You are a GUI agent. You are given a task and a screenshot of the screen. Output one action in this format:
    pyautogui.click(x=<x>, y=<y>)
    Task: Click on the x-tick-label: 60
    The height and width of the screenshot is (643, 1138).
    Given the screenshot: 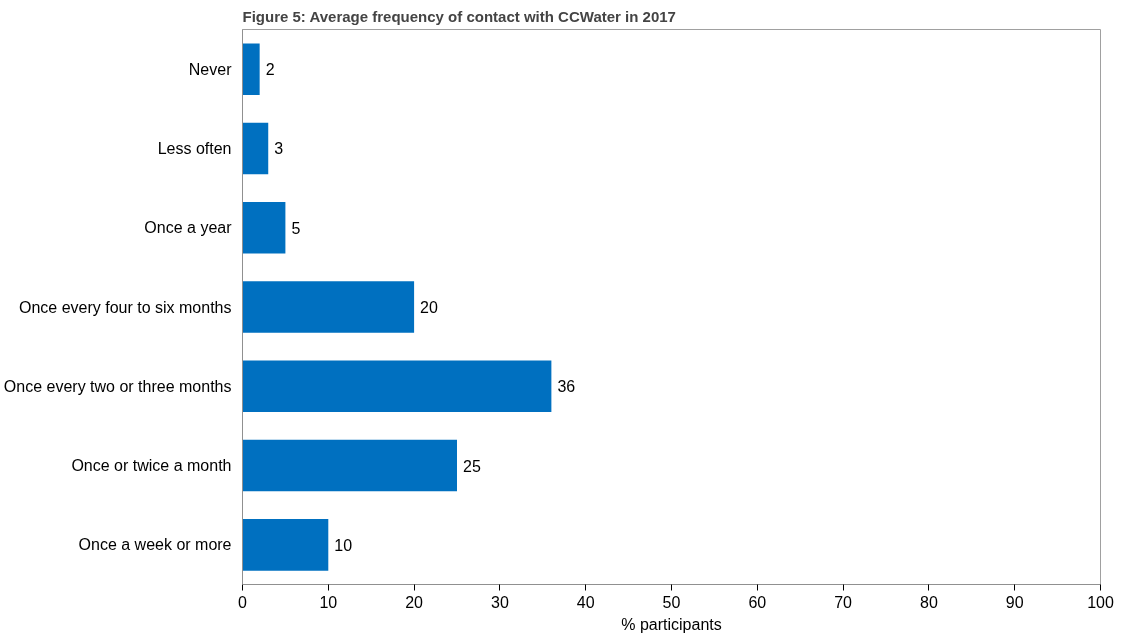 What is the action you would take?
    pyautogui.click(x=757, y=602)
    